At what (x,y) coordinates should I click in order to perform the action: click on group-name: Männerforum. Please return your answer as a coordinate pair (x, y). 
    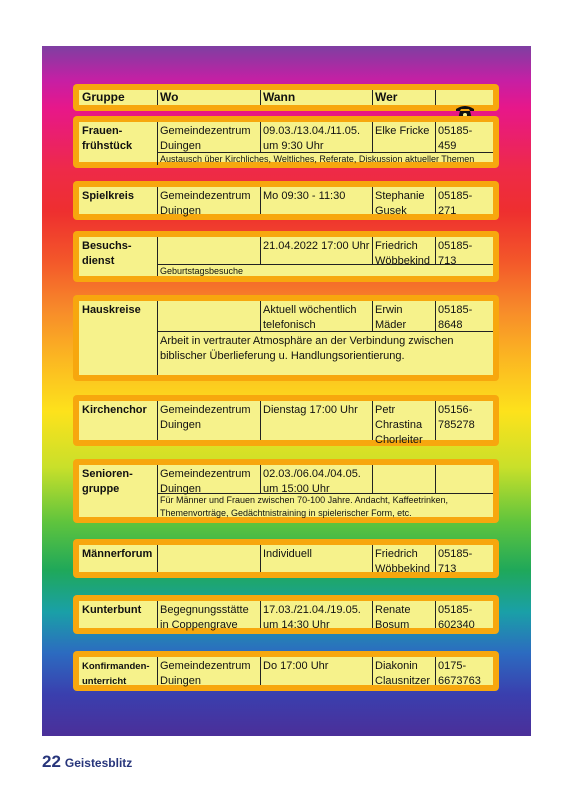
    Looking at the image, I should click on (117, 554).